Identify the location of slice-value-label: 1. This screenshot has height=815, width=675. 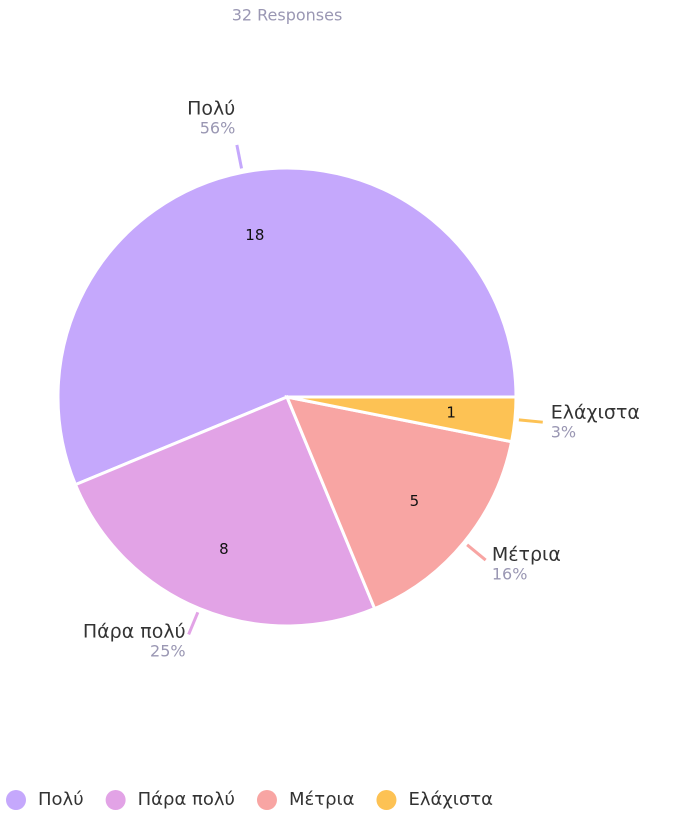
(451, 413).